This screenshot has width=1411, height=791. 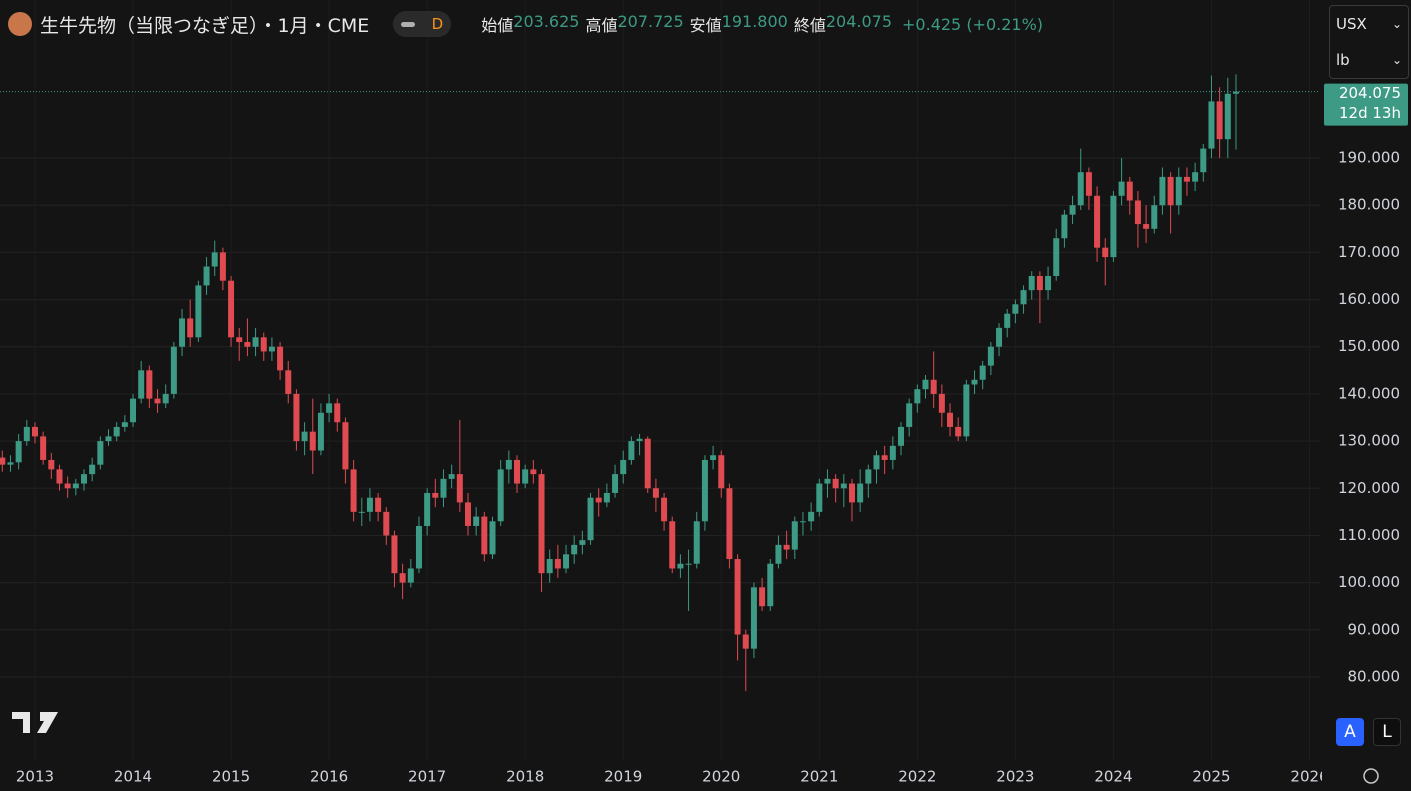 I want to click on ohlc-value: 204.075, so click(x=859, y=21).